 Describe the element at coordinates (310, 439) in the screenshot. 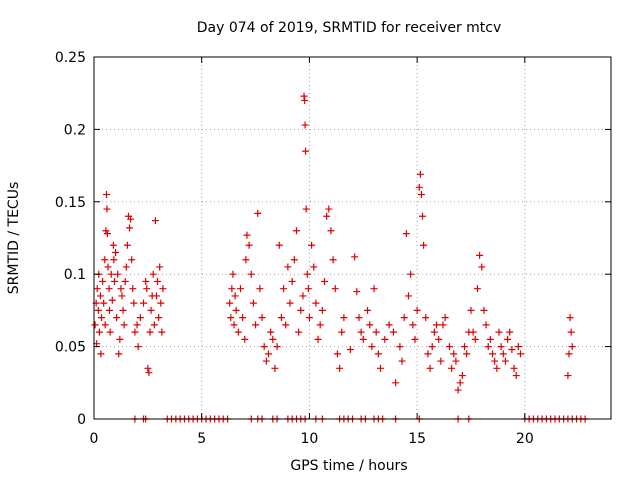

I see `x-tick-label: 10` at that location.